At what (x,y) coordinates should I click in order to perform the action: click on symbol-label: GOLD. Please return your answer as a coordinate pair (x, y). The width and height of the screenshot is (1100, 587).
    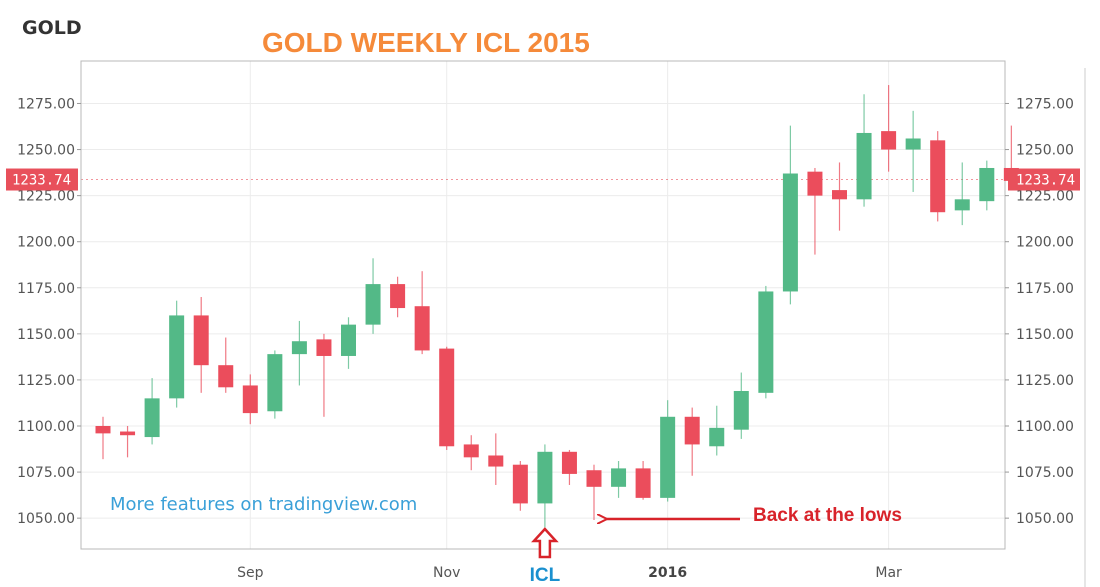
    Looking at the image, I should click on (52, 28).